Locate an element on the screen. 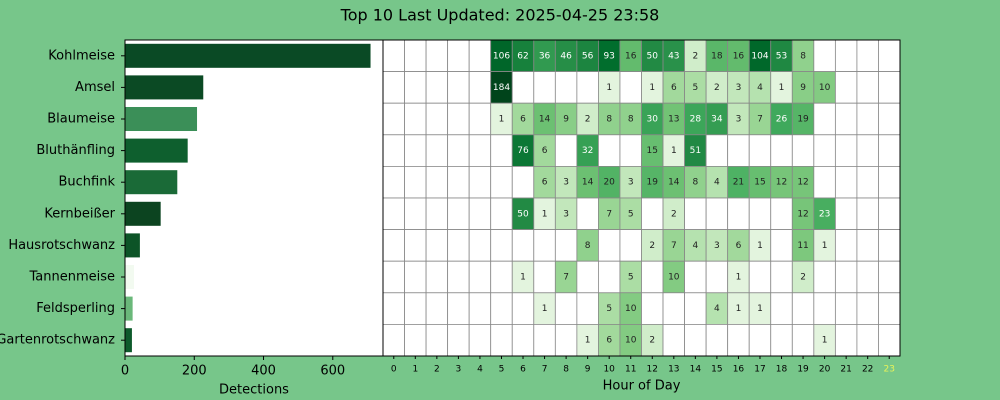 The height and width of the screenshot is (400, 1000). y-tick-label: Hausrotschwanz is located at coordinates (61, 245).